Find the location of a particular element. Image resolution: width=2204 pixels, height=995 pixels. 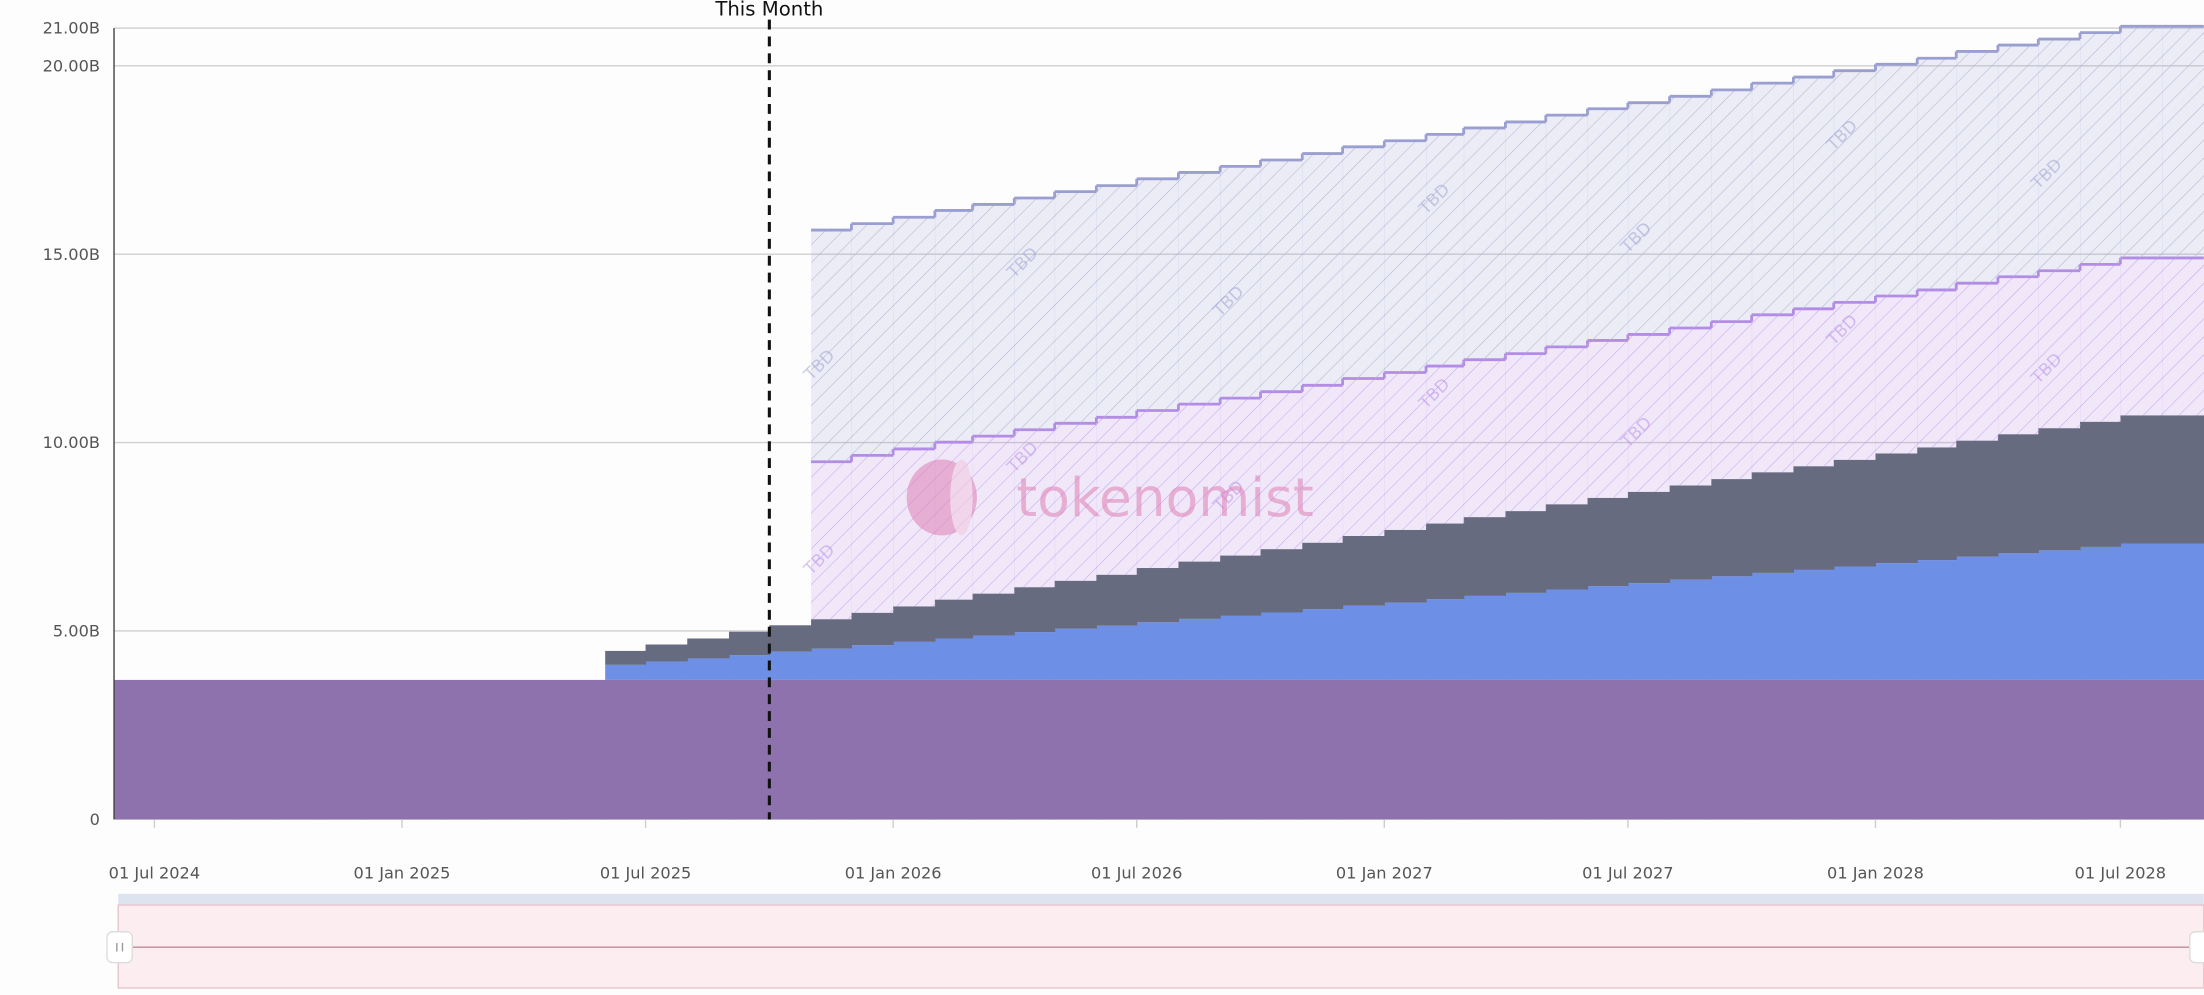

watermark-logo is located at coordinates (961, 497).